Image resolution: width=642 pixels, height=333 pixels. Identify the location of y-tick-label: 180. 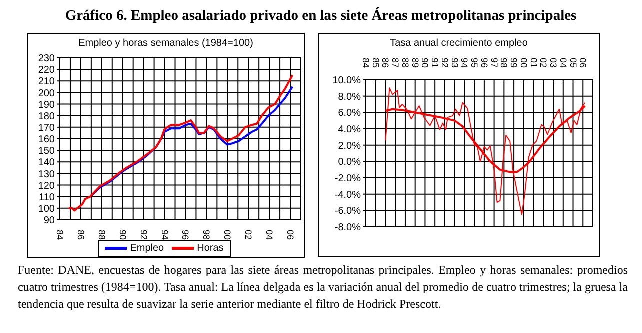
(47, 116).